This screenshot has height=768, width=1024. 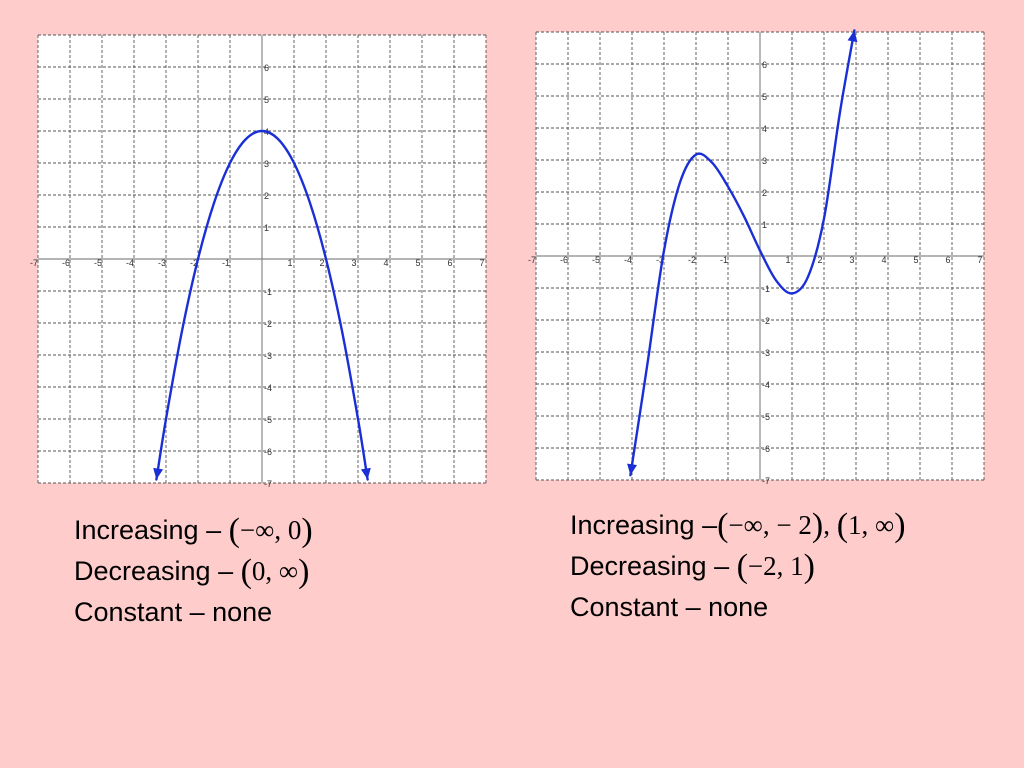 I want to click on increasing-line-right: Increasing –(−∞, − 2), (1, ∞), so click(x=738, y=525).